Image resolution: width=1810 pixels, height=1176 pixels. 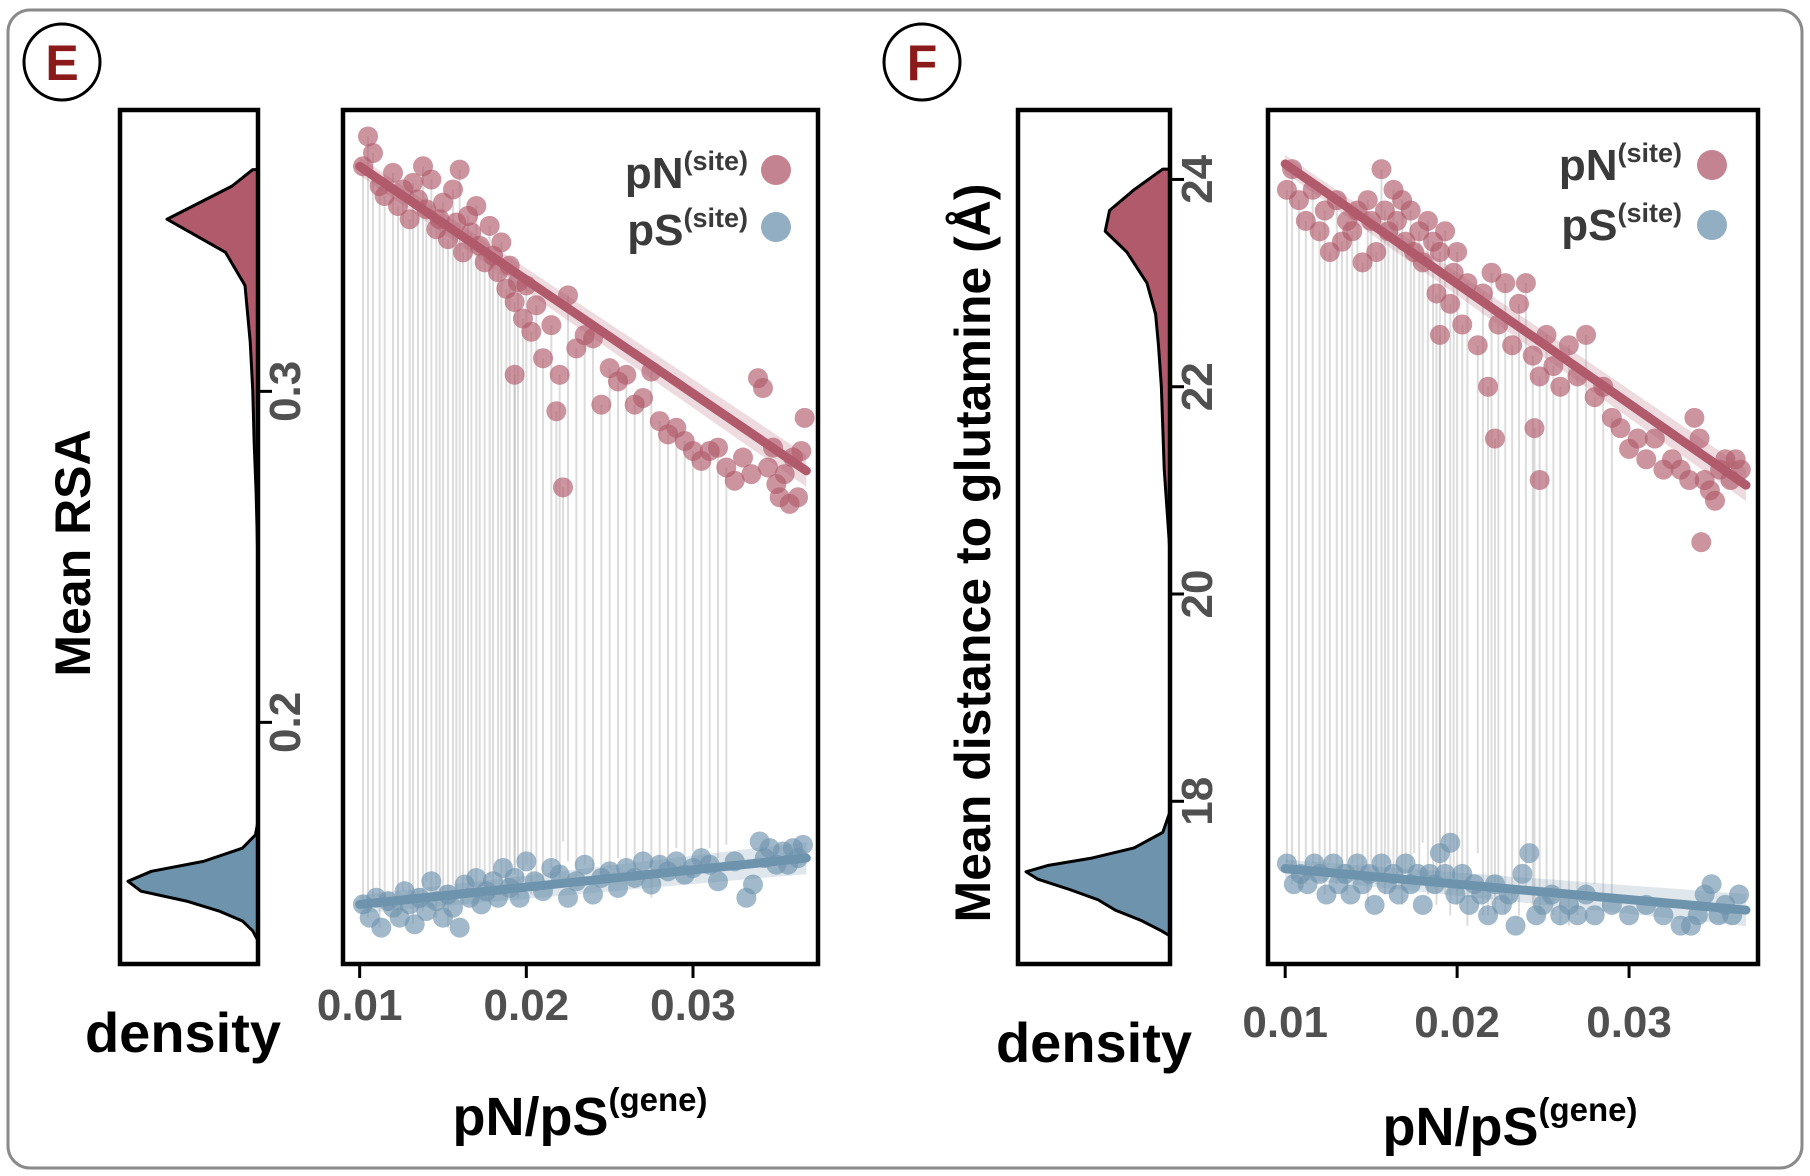 I want to click on legend-marker-pn, so click(x=1712, y=165).